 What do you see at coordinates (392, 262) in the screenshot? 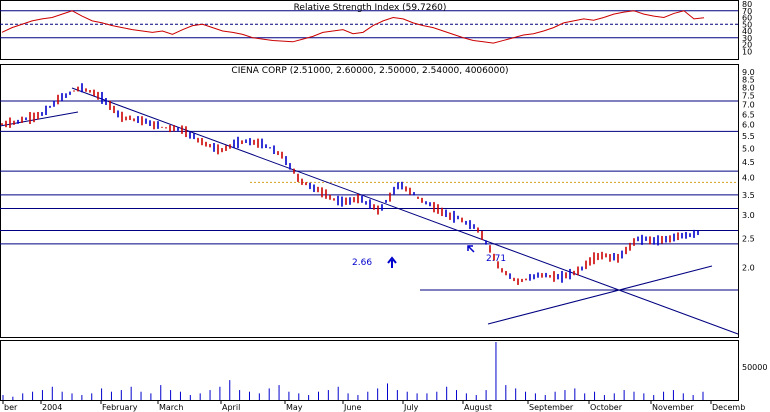
I see `up-arrow-icon` at bounding box center [392, 262].